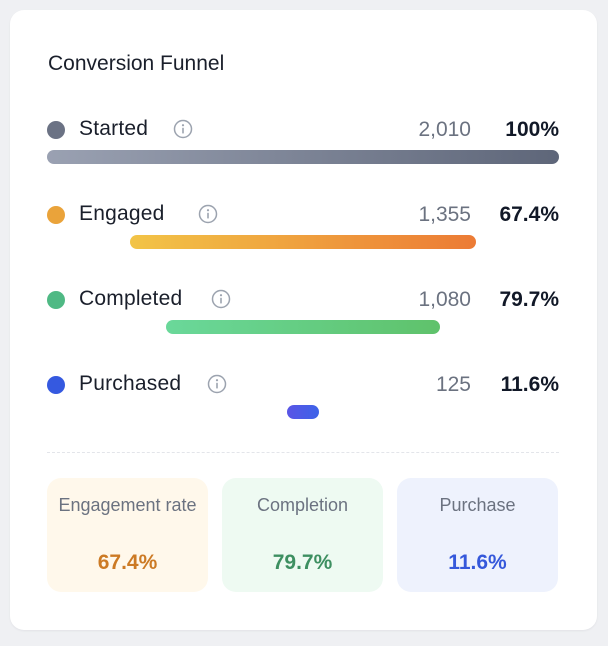 The height and width of the screenshot is (646, 608). Describe the element at coordinates (477, 505) in the screenshot. I see `summary-label-purchase: Purchase` at that location.